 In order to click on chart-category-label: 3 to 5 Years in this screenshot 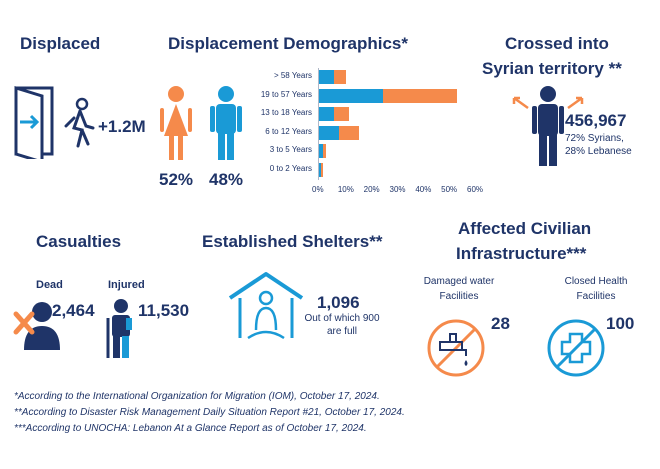, I will do `click(290, 150)`.